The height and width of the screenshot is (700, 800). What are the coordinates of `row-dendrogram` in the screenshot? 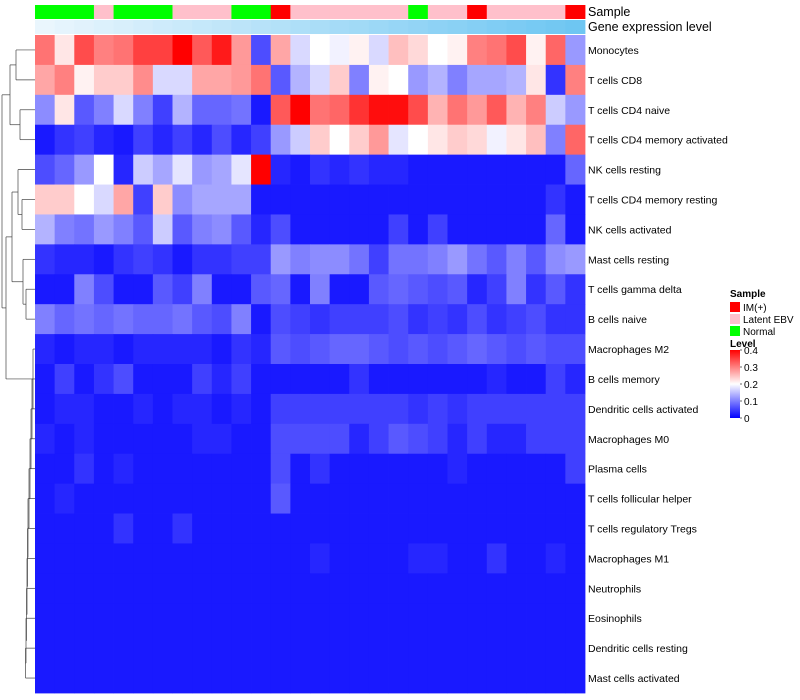 It's located at (18, 364).